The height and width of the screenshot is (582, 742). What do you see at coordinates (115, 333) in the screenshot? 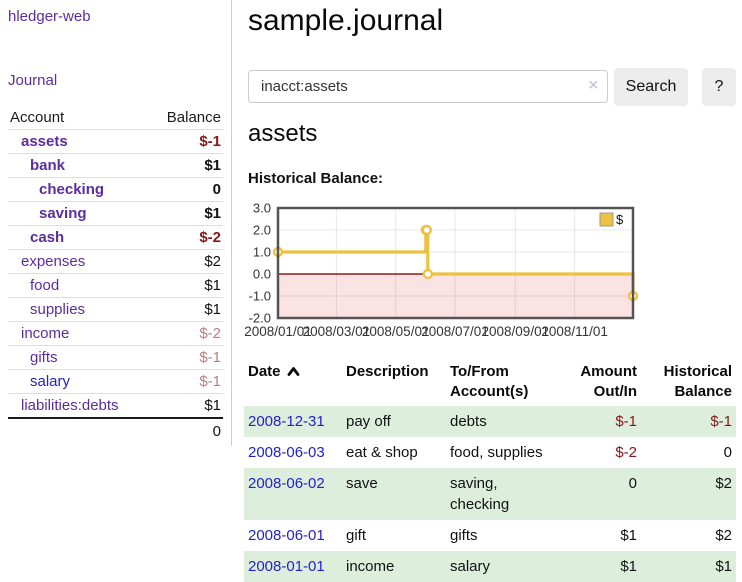
I see `account-row: income $-2` at bounding box center [115, 333].